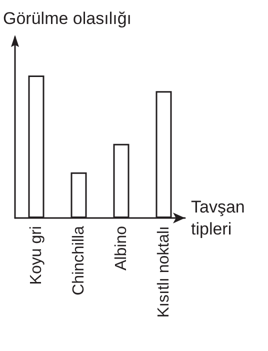 The height and width of the screenshot is (351, 268). I want to click on x-tick-label: Kısıtlı noktalı, so click(163, 272).